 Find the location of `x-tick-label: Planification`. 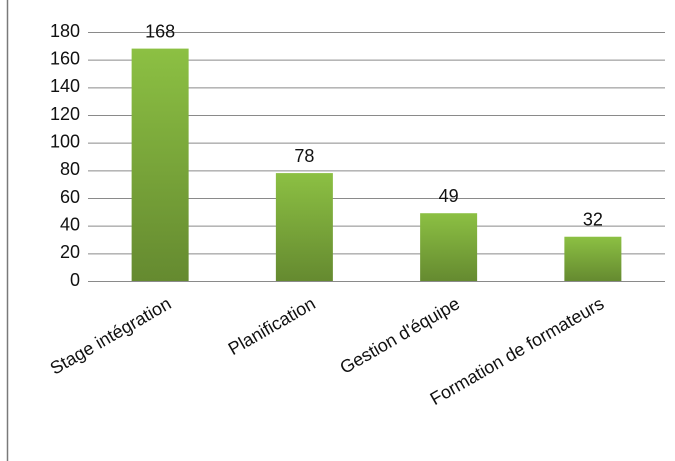

x-tick-label: Planification is located at coordinates (272, 326).